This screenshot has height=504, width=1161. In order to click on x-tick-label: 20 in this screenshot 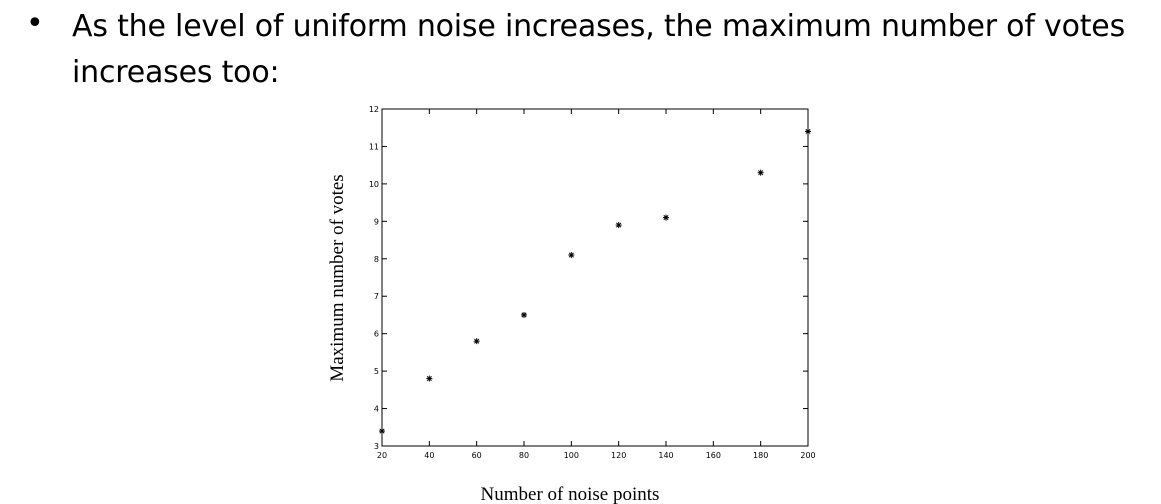, I will do `click(382, 455)`.